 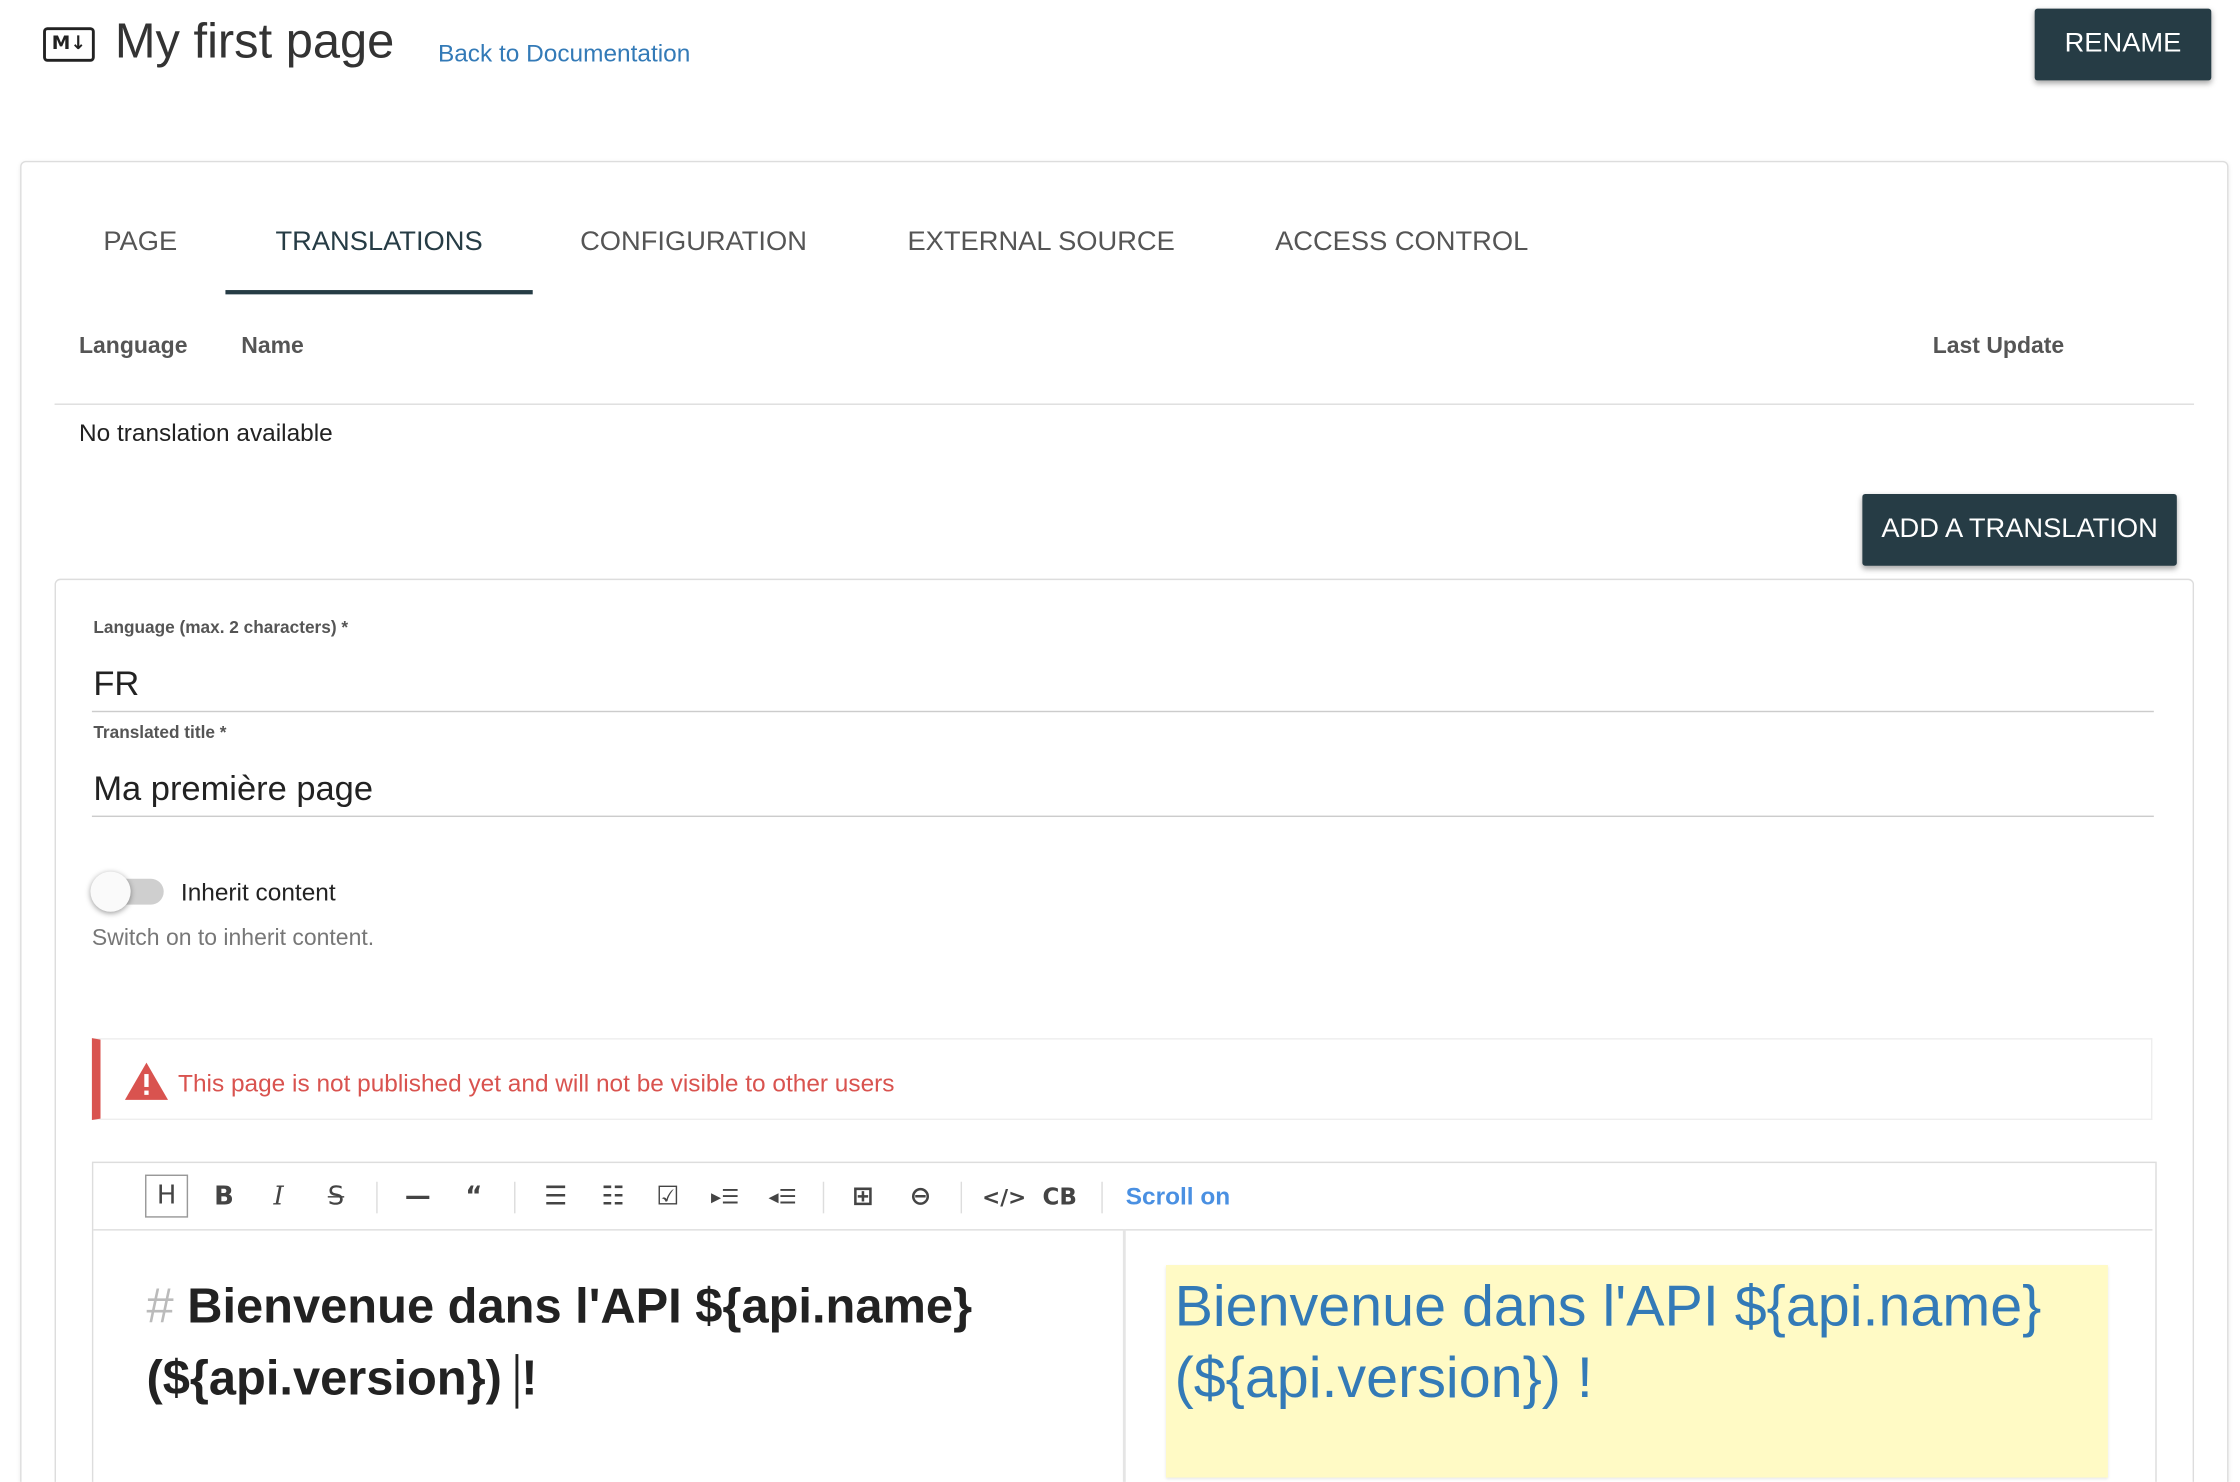 What do you see at coordinates (1402, 242) in the screenshot?
I see `tab-access-control: ACCESS CONTROL` at bounding box center [1402, 242].